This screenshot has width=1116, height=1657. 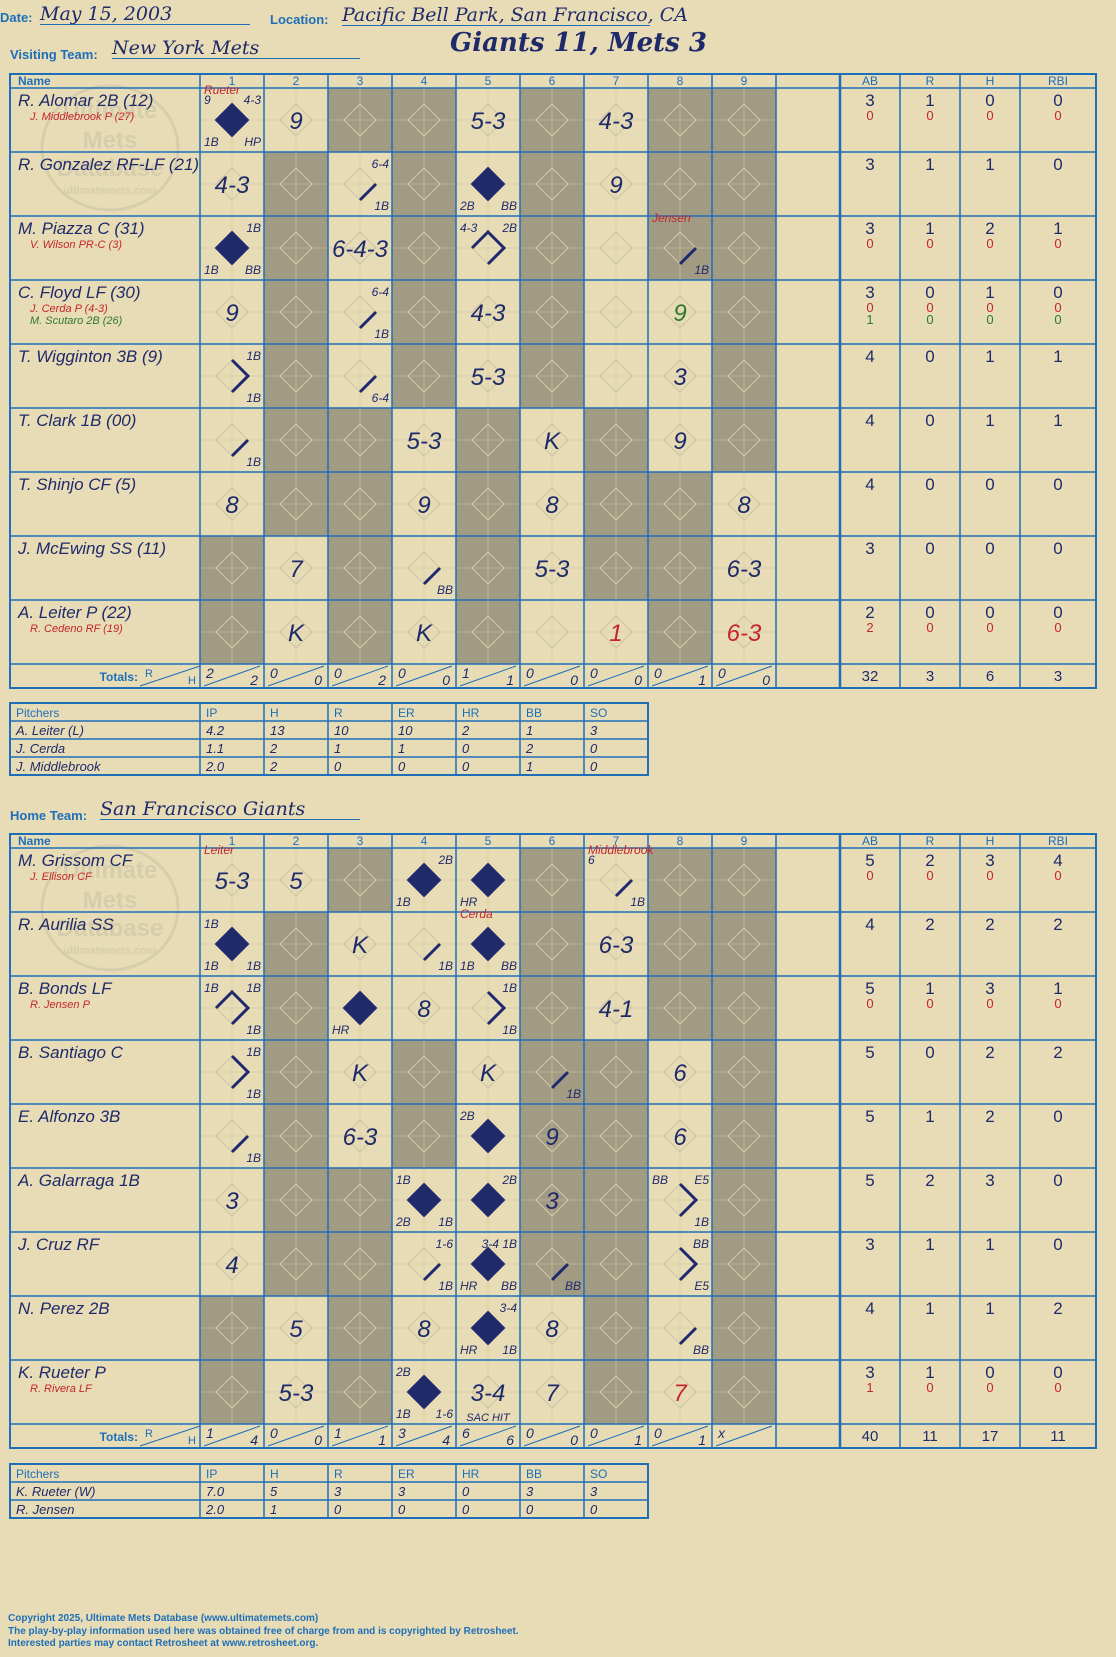 I want to click on pitching-header: ER, so click(x=406, y=713).